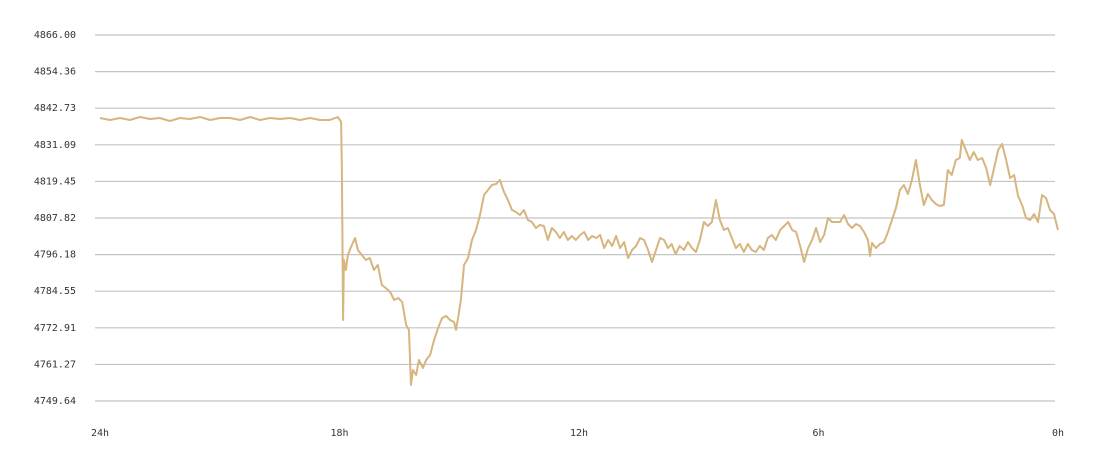 The width and height of the screenshot is (1100, 462). What do you see at coordinates (579, 433) in the screenshot?
I see `x-tick-label: 12h` at bounding box center [579, 433].